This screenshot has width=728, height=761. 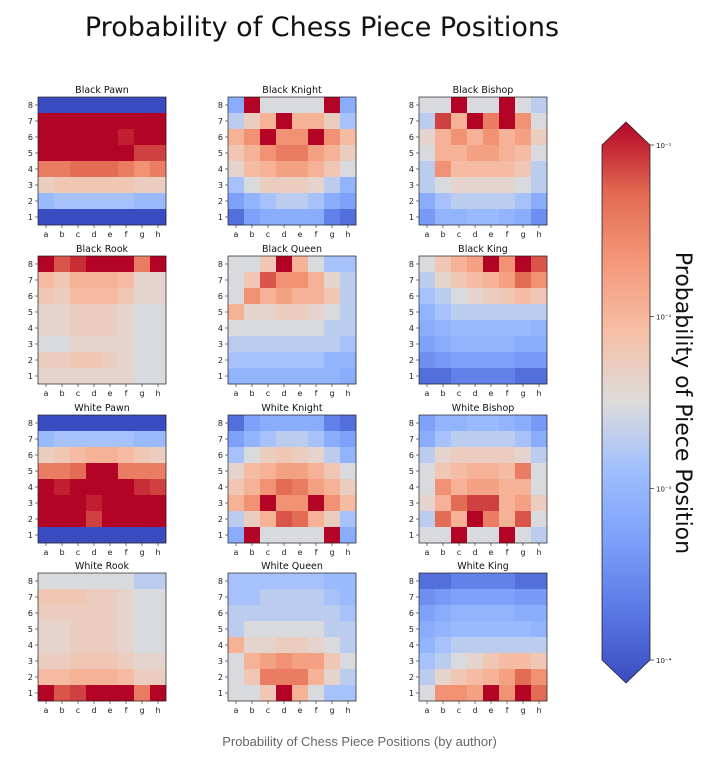 What do you see at coordinates (220, 581) in the screenshot?
I see `y-tick-label: 8` at bounding box center [220, 581].